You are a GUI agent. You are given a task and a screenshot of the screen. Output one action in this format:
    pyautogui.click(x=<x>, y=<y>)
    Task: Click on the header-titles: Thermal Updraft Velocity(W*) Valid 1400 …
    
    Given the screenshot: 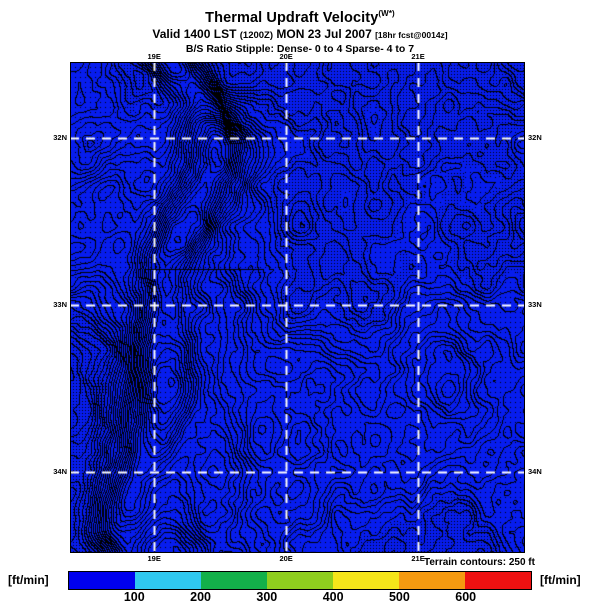 What is the action you would take?
    pyautogui.click(x=300, y=30)
    